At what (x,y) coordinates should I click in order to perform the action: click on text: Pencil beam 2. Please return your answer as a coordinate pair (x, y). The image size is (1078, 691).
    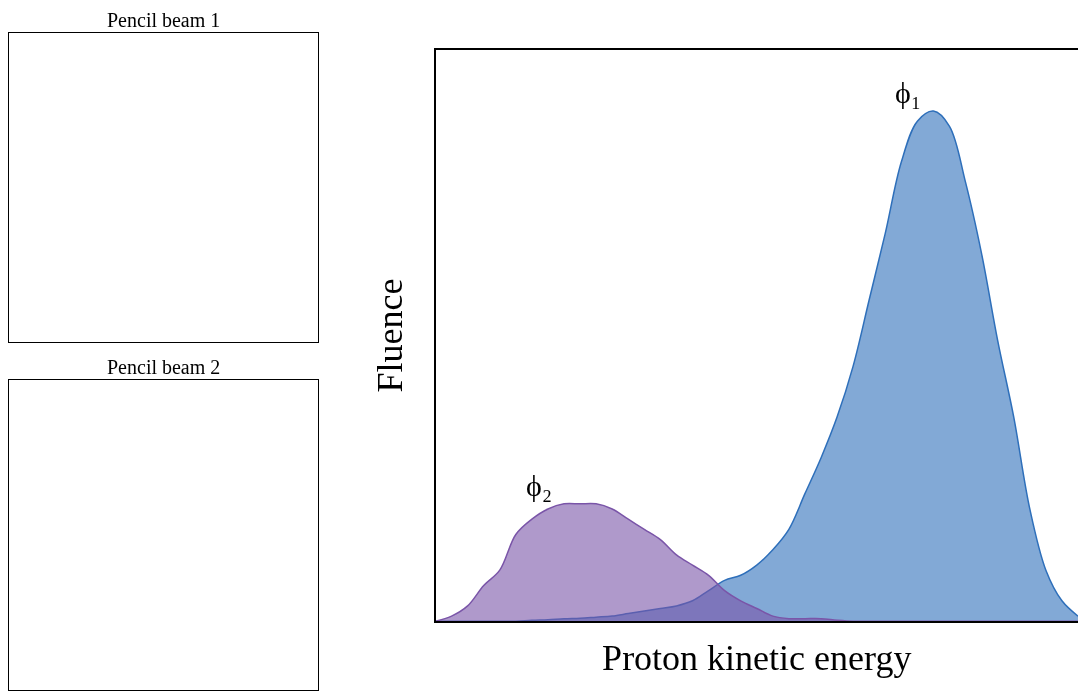
    Looking at the image, I should click on (164, 367).